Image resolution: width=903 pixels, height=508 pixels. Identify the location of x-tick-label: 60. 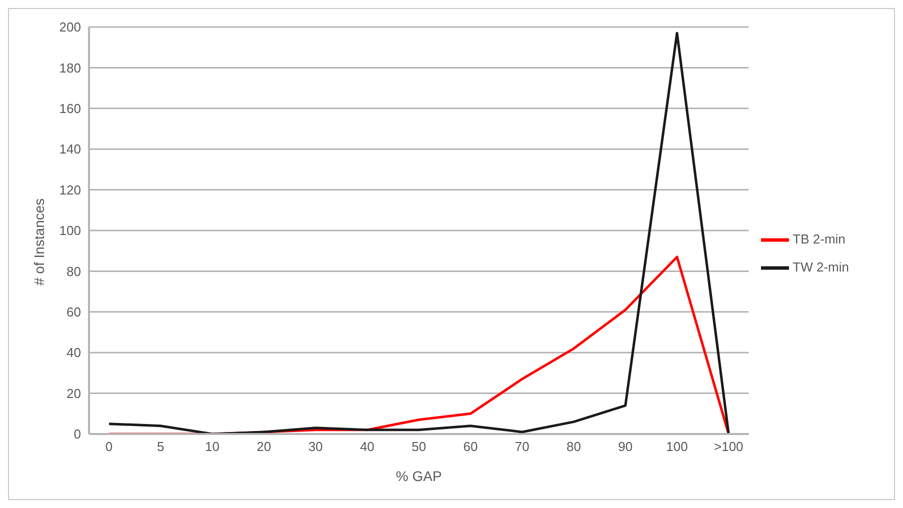
(470, 446).